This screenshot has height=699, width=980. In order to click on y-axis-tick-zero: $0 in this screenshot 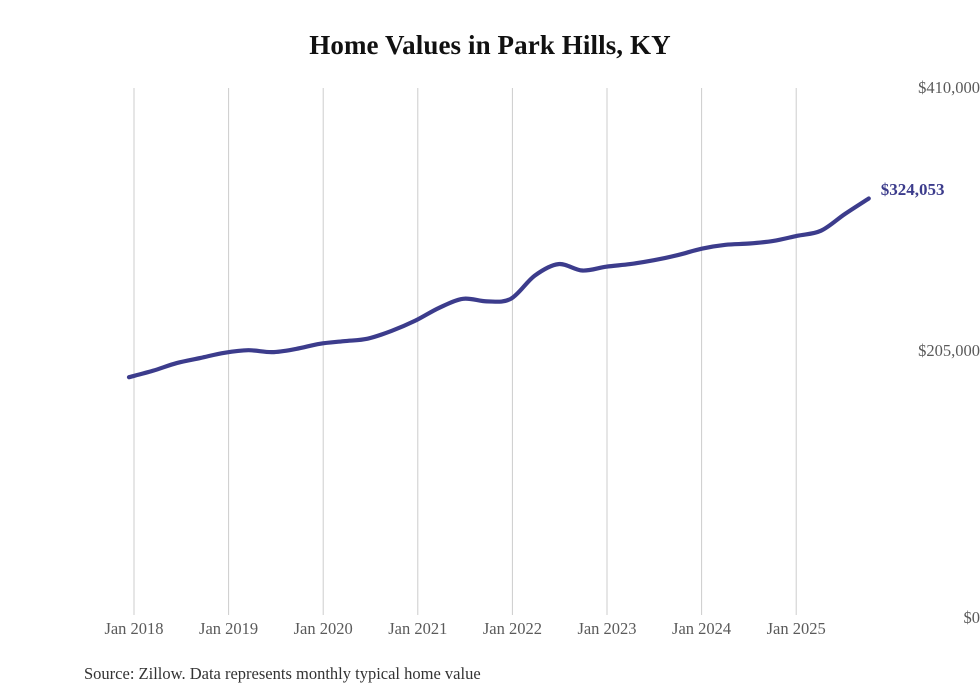, I will do `click(971, 617)`.